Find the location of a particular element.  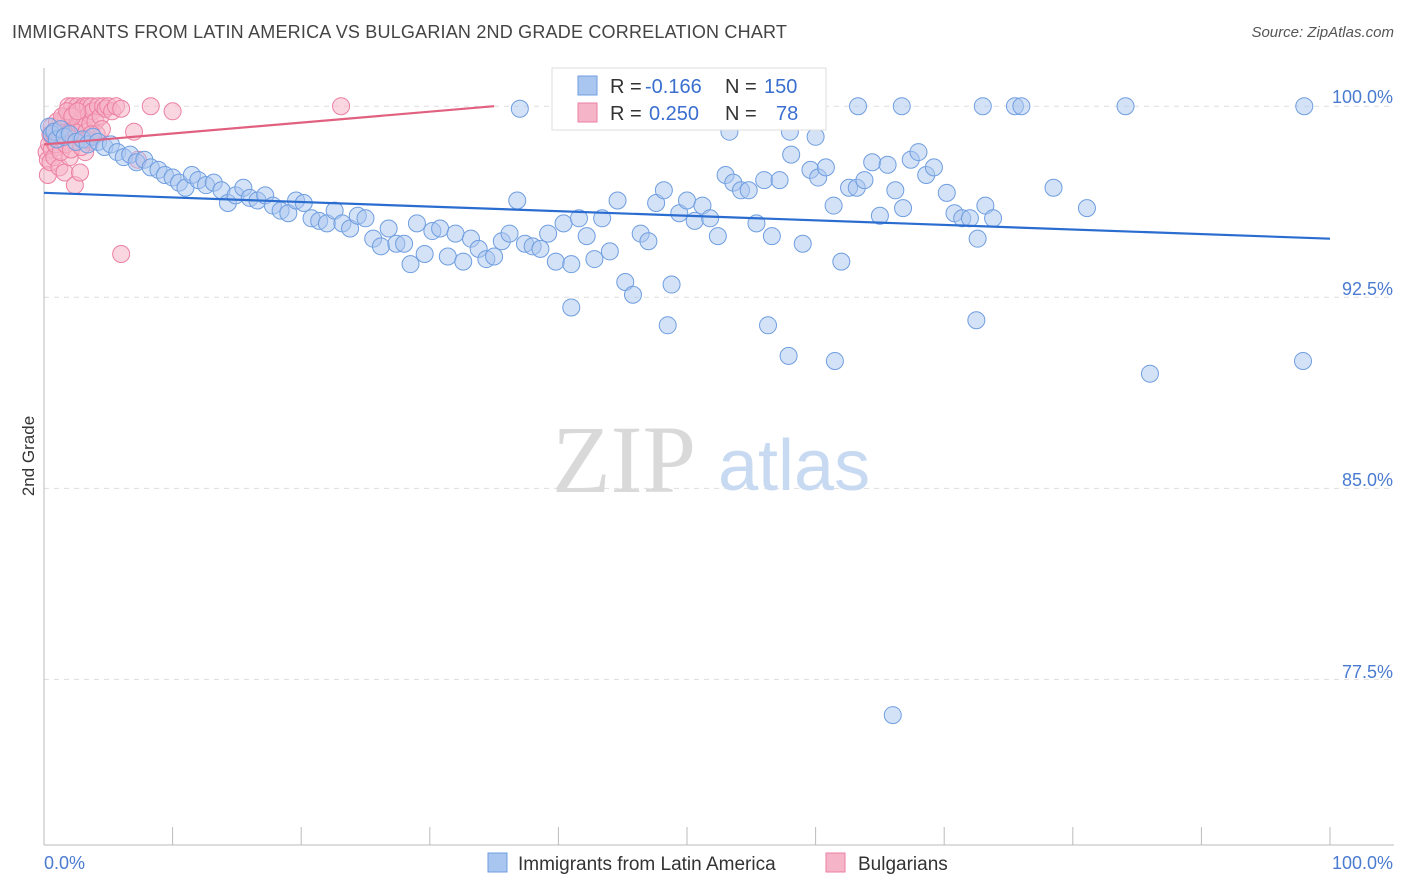

watermark-atlas: atlas is located at coordinates (794, 466).